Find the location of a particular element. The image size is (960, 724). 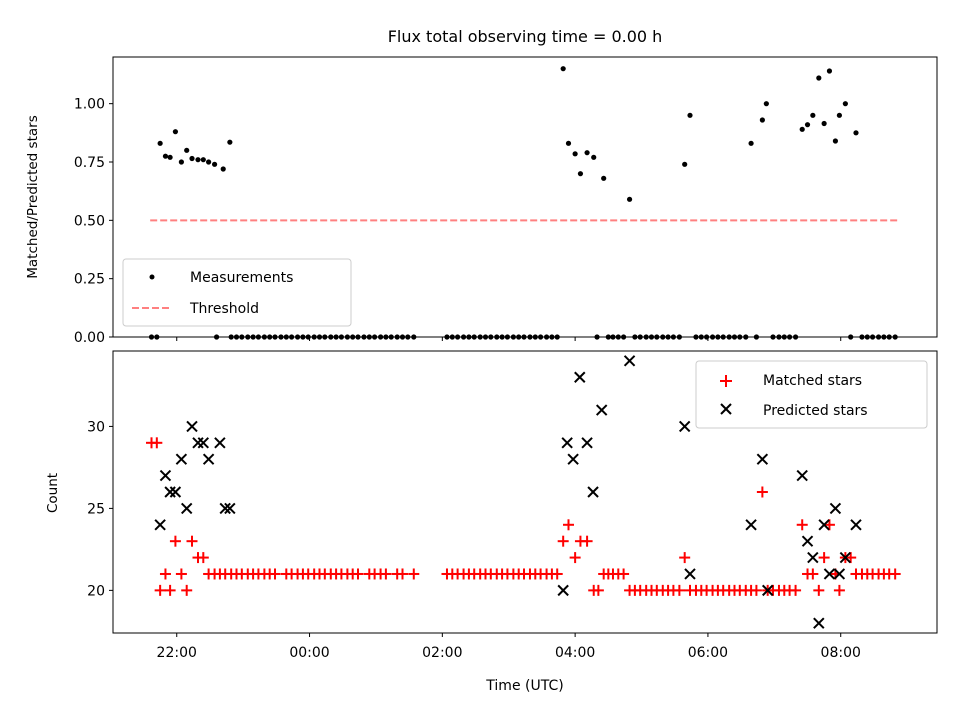

bottom-y-axis: 20 25 30 is located at coordinates (100, 509).